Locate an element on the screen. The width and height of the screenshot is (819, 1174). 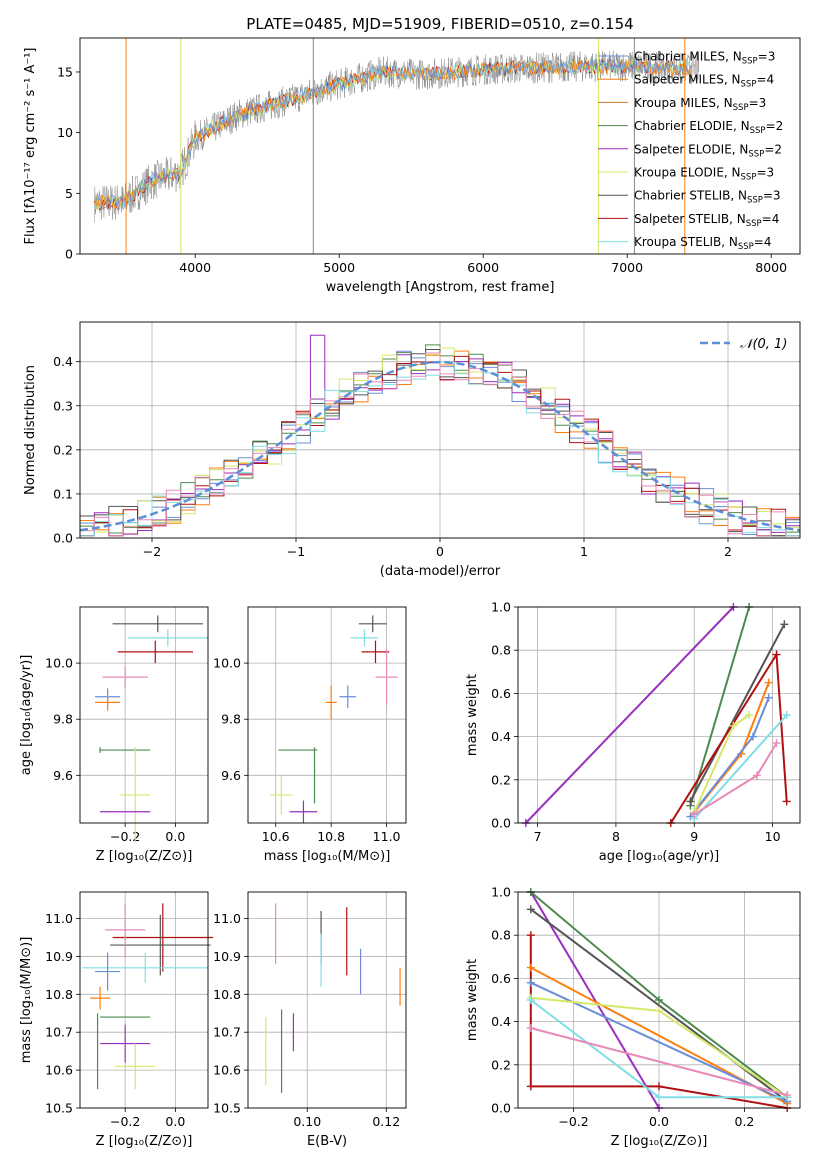
x-tick-label: −2 is located at coordinates (152, 551).